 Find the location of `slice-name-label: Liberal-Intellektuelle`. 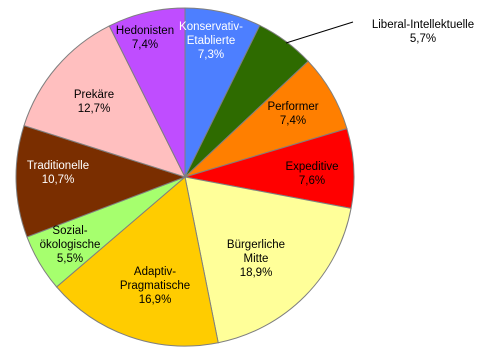

slice-name-label: Liberal-Intellektuelle is located at coordinates (423, 25).